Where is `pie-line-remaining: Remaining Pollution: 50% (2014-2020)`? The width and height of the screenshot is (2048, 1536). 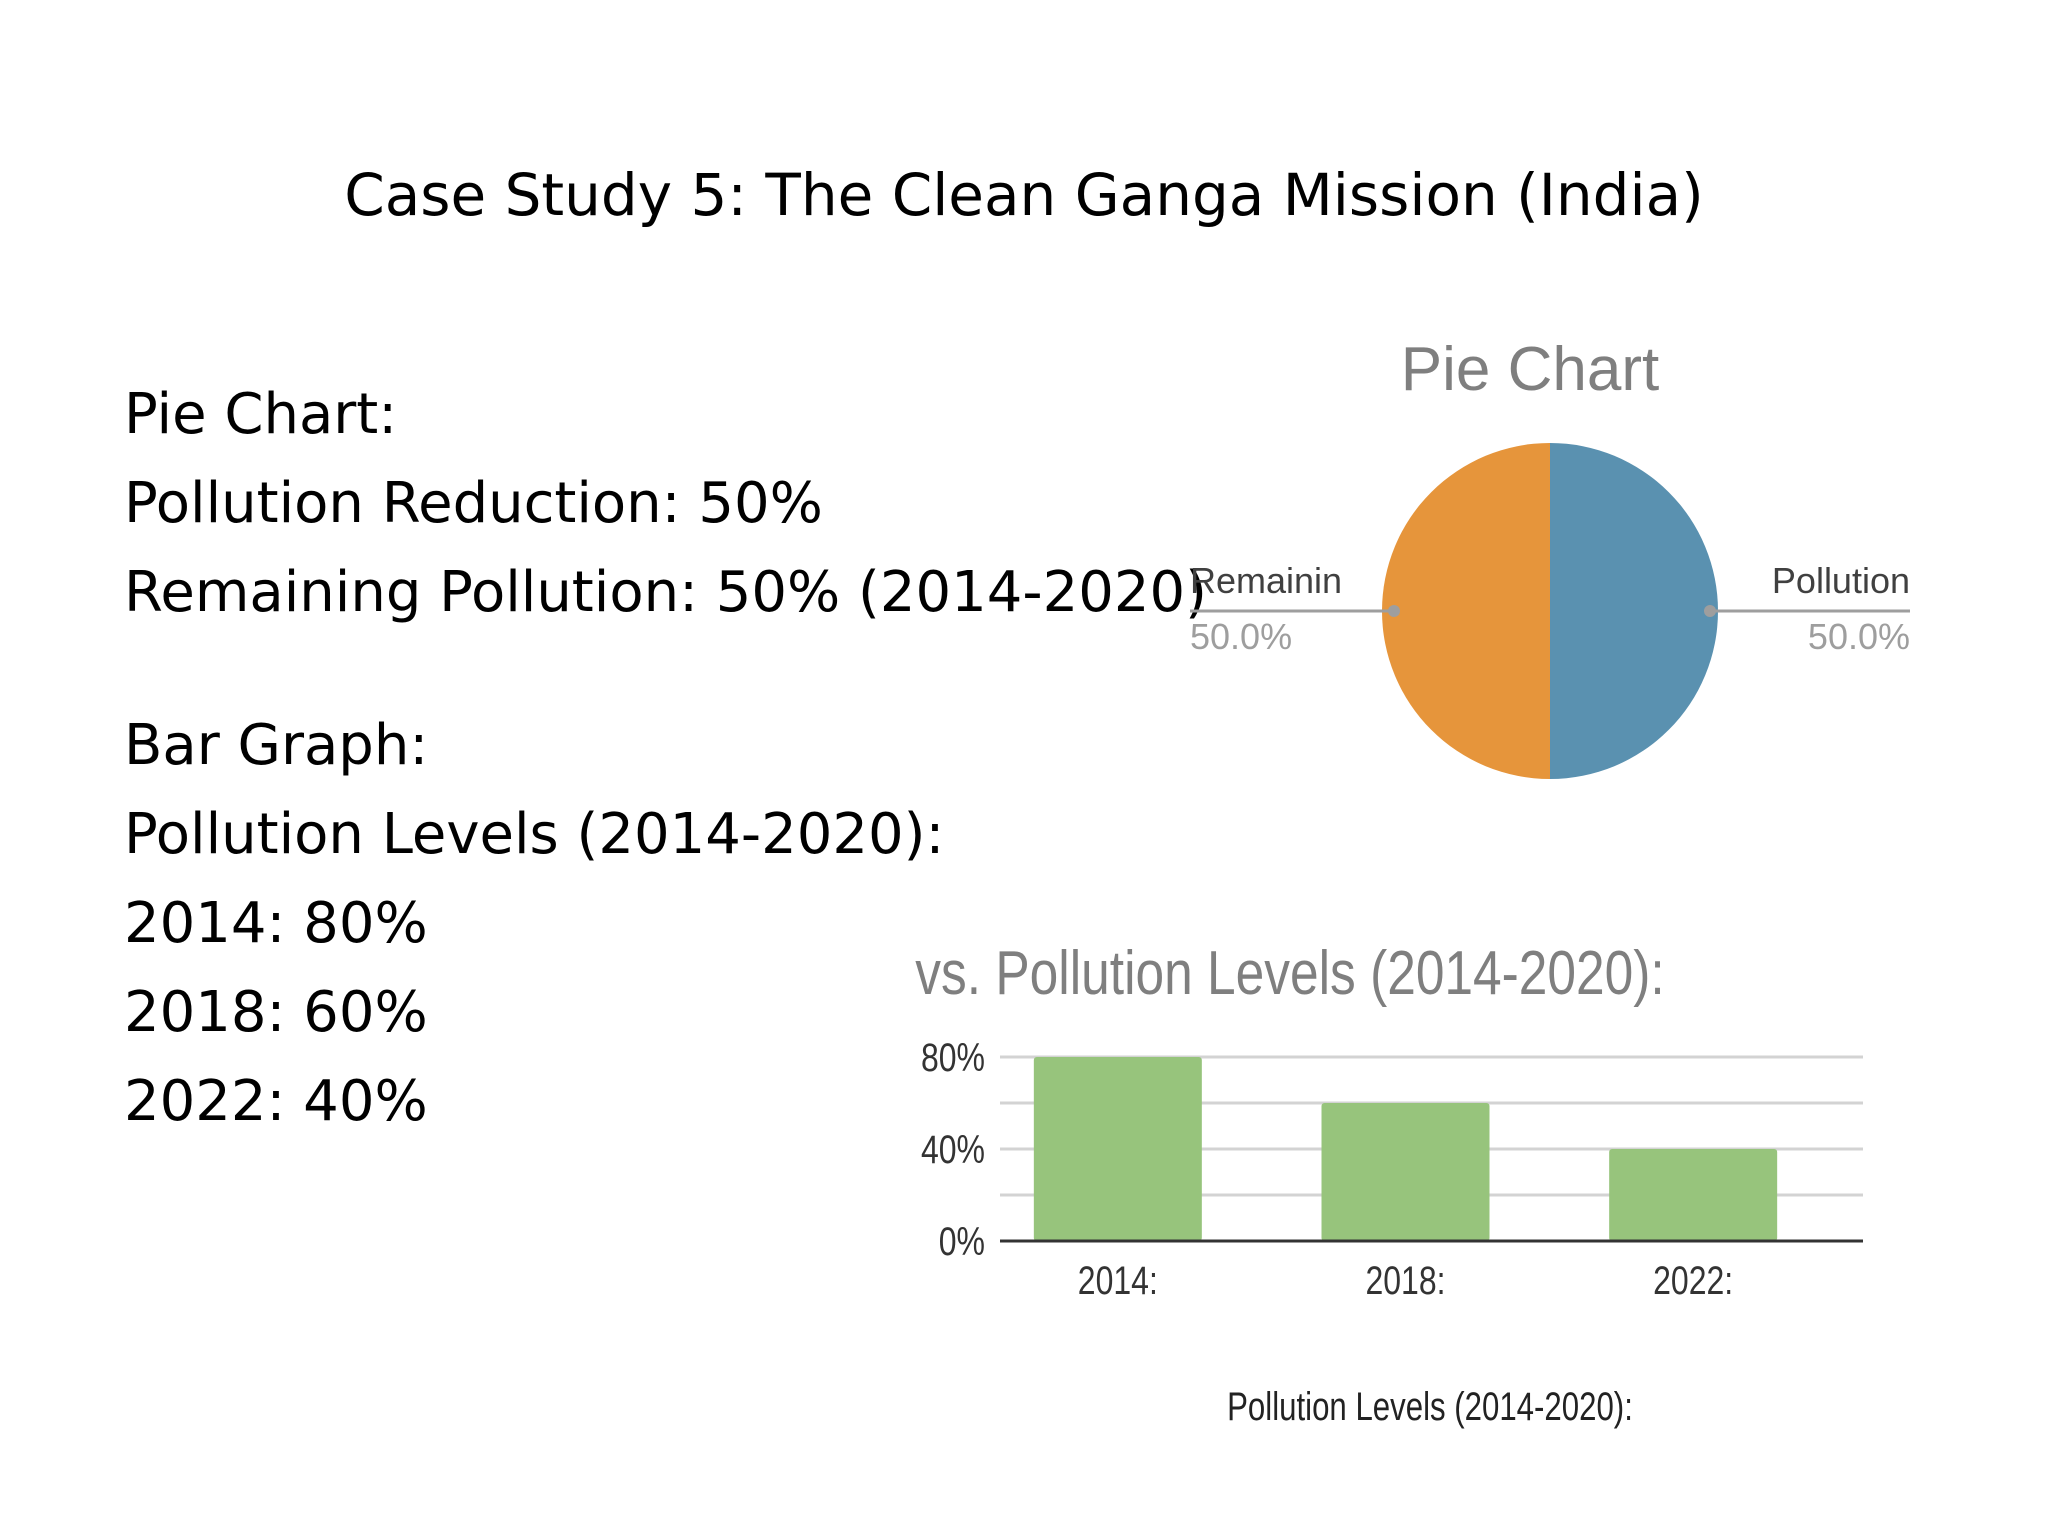
pie-line-remaining: Remaining Pollution: 50% (2014-2020) is located at coordinates (665, 592).